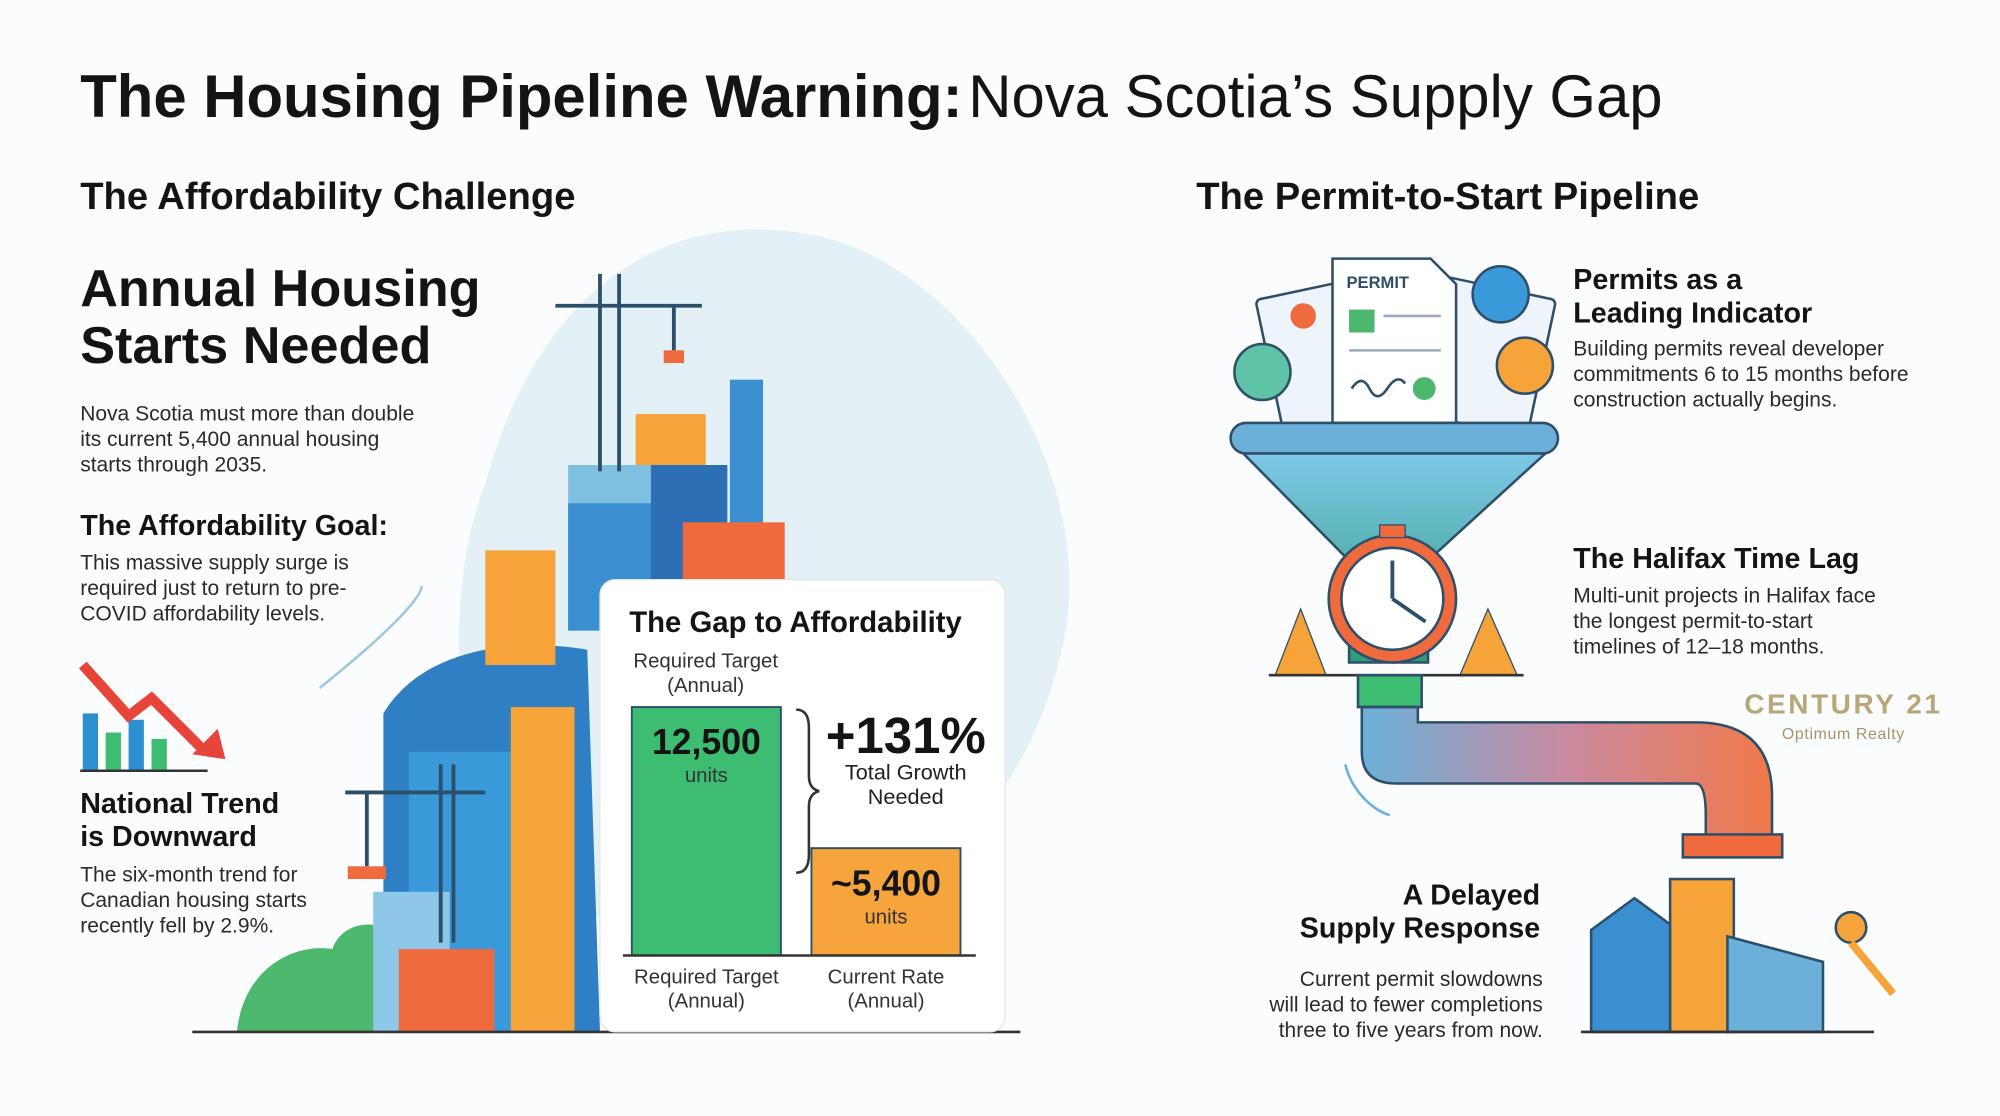  Describe the element at coordinates (1698, 647) in the screenshot. I see `body-text: timelines of 12–18 months.` at that location.